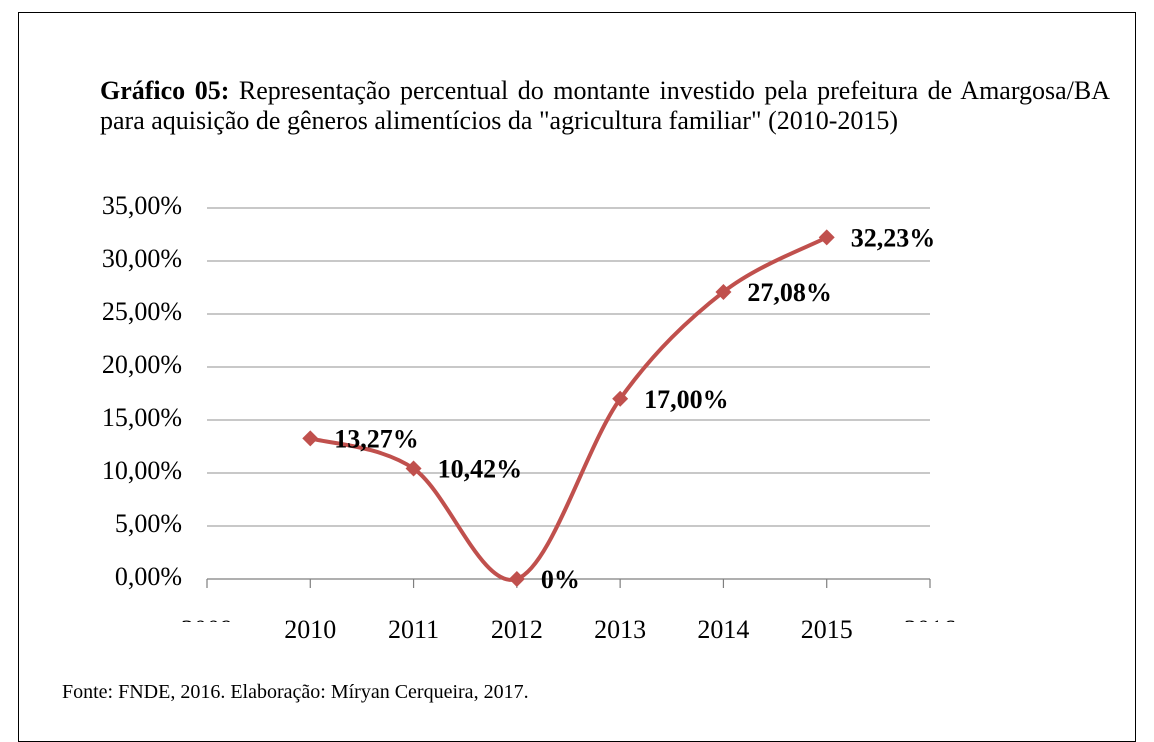 Image resolution: width=1154 pixels, height=742 pixels. What do you see at coordinates (930, 629) in the screenshot?
I see `x-tick-label: 2016` at bounding box center [930, 629].